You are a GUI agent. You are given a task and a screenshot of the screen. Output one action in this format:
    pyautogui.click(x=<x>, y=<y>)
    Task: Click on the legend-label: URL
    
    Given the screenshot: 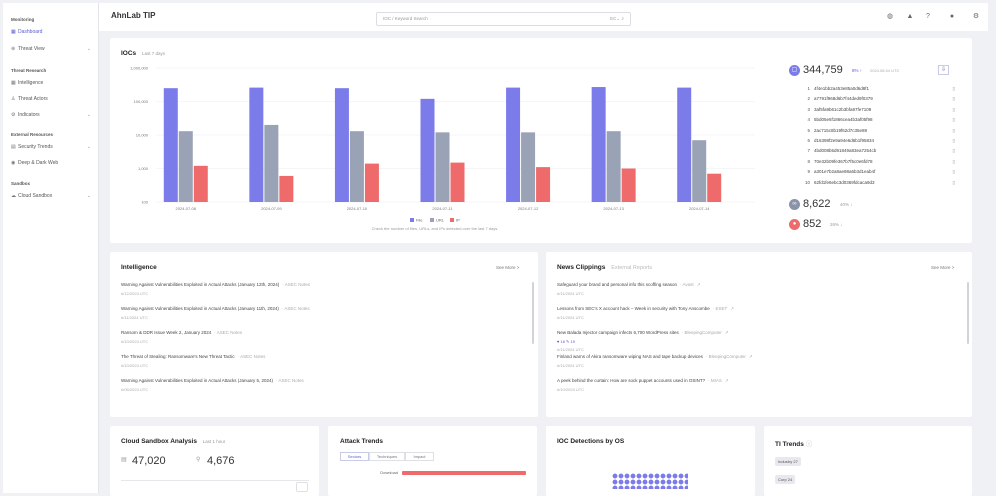 What is the action you would take?
    pyautogui.click(x=440, y=220)
    